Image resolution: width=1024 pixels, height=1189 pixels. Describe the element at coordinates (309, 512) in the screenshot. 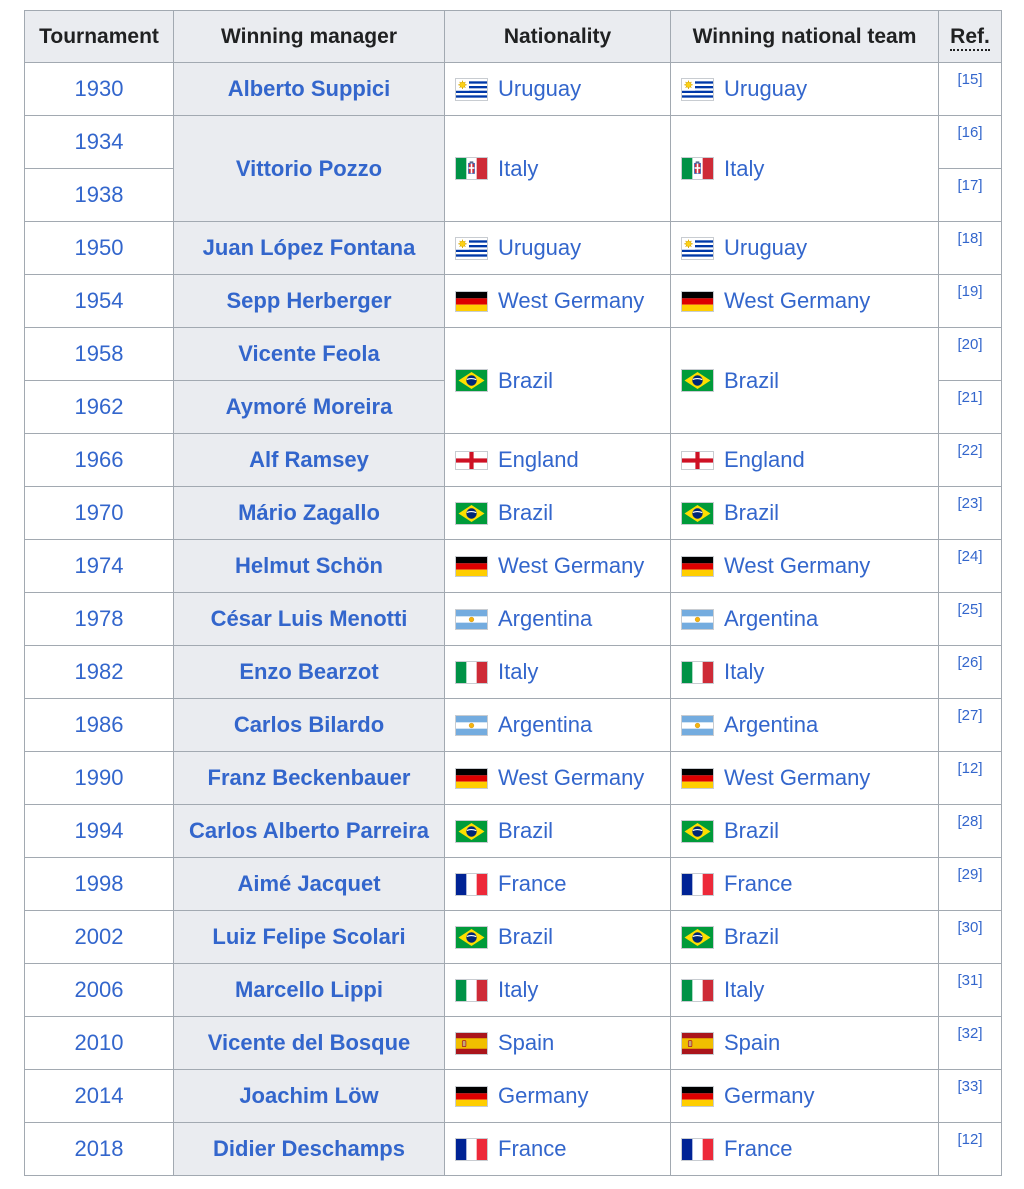

I see `manager-link: Mário Zagallo` at that location.